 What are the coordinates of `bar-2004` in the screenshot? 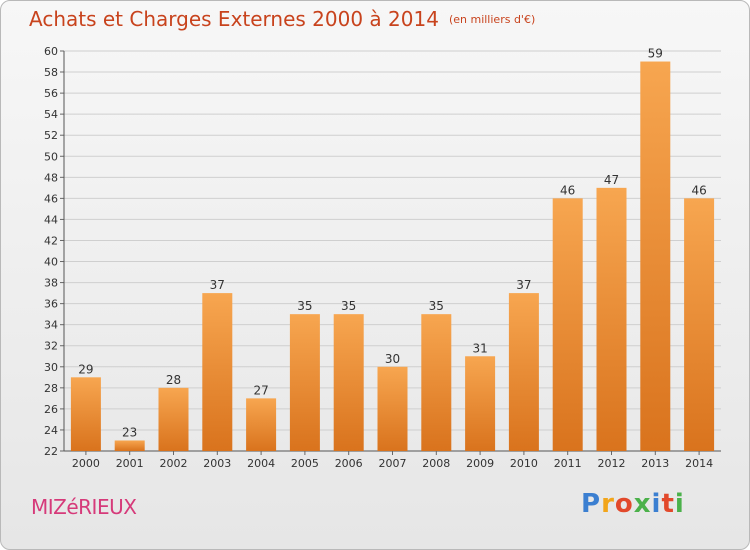 It's located at (261, 424).